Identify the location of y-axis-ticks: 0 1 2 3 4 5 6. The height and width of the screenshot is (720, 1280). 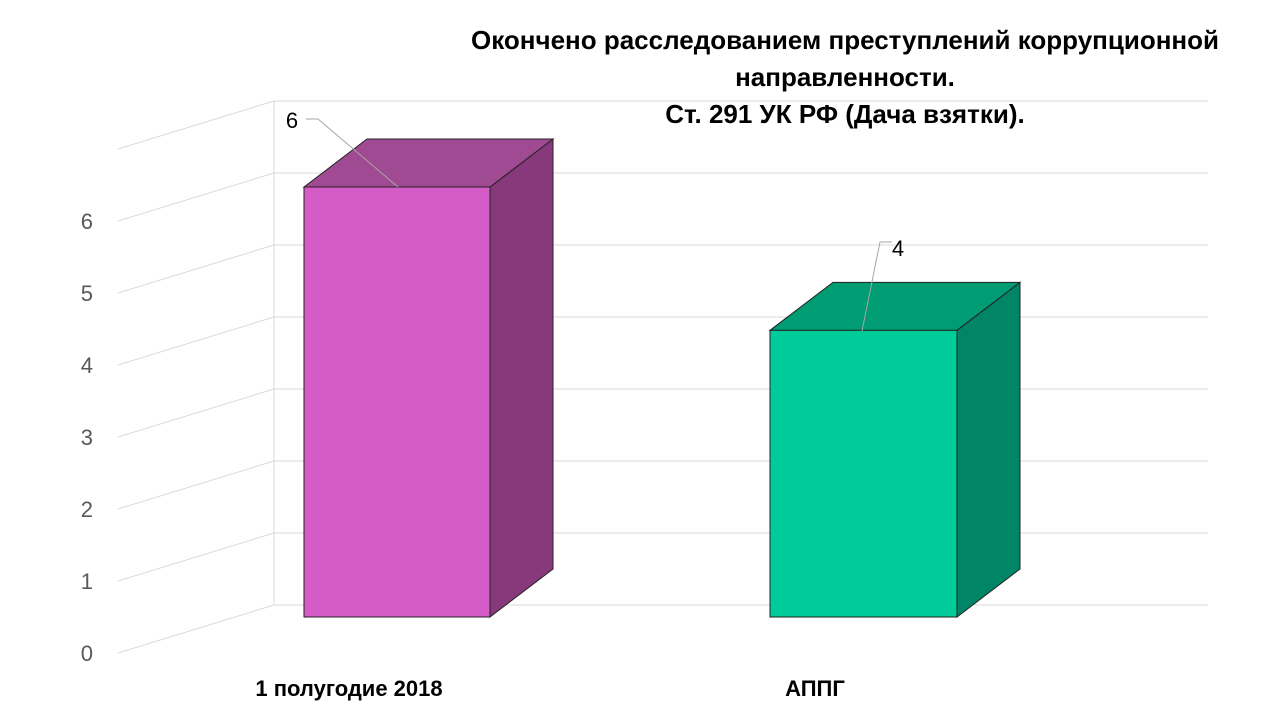
(87, 437).